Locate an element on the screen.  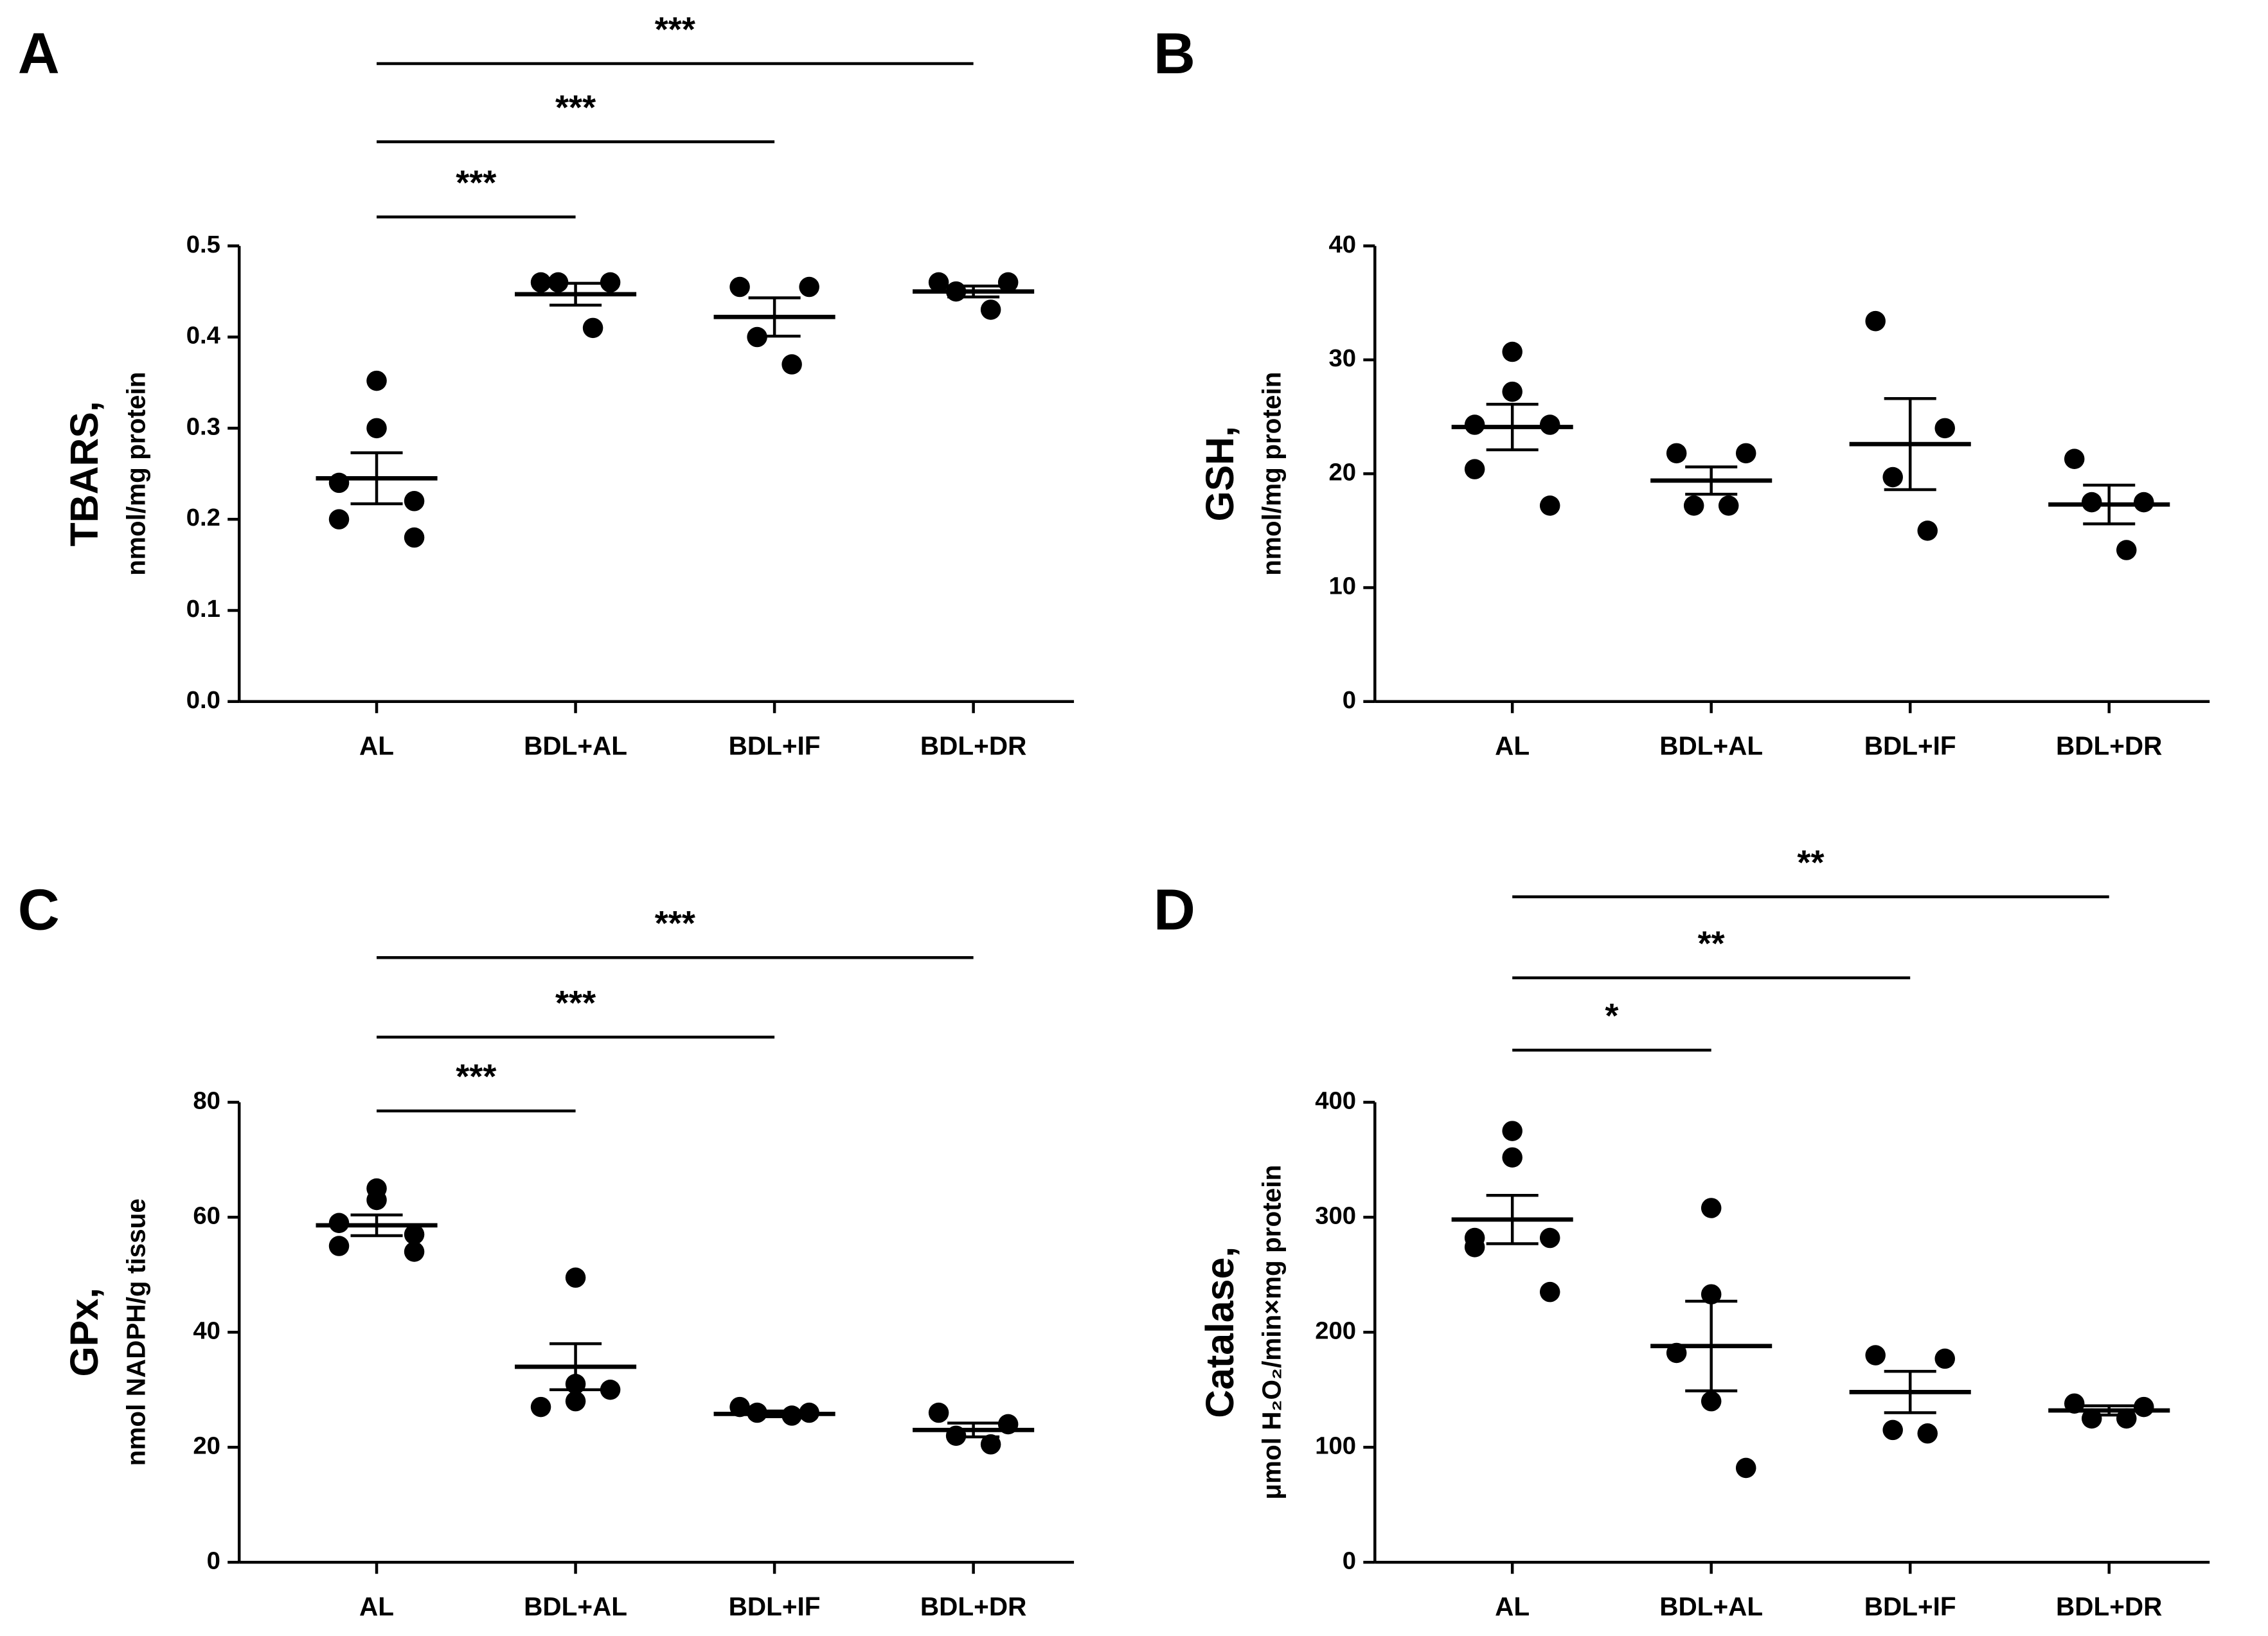
y-tick-label: 0.0 is located at coordinates (203, 700).